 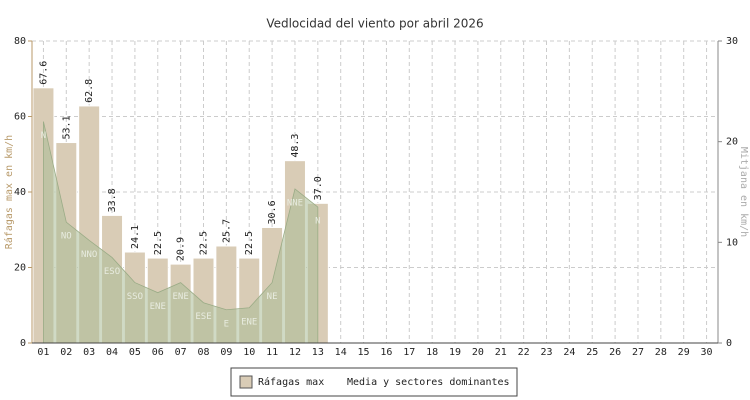 I want to click on x-tick-label: 06, so click(x=158, y=352).